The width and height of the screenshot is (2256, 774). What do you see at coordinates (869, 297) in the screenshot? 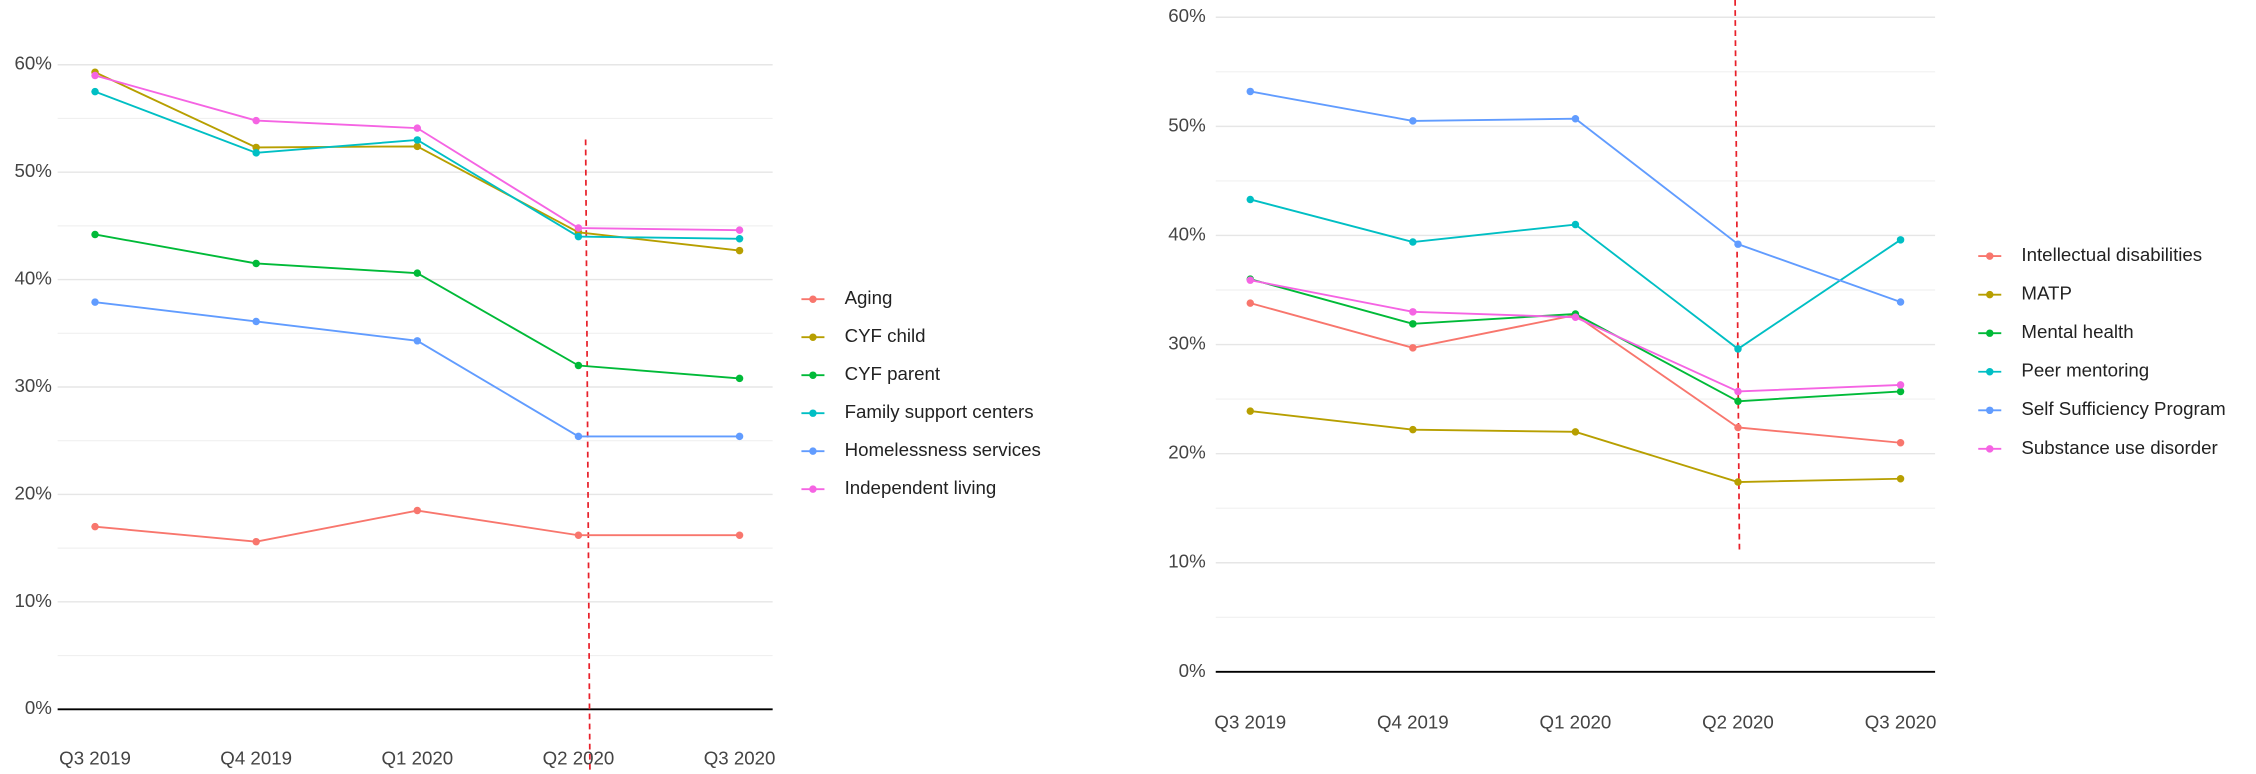
I see `legend-label: Aging` at bounding box center [869, 297].